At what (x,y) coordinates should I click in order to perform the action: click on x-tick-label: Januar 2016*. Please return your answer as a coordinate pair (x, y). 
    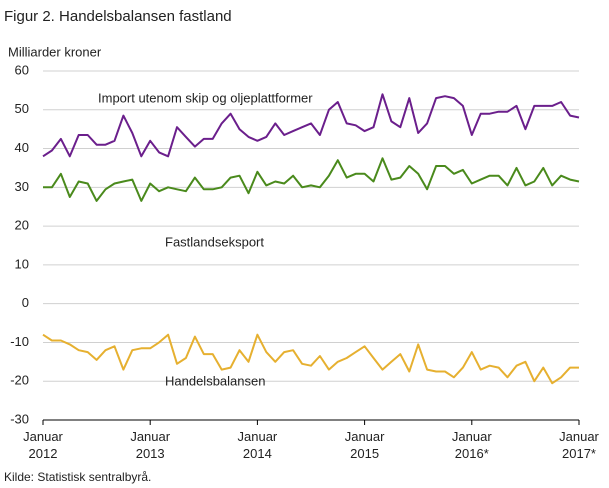
    Looking at the image, I should click on (471, 445).